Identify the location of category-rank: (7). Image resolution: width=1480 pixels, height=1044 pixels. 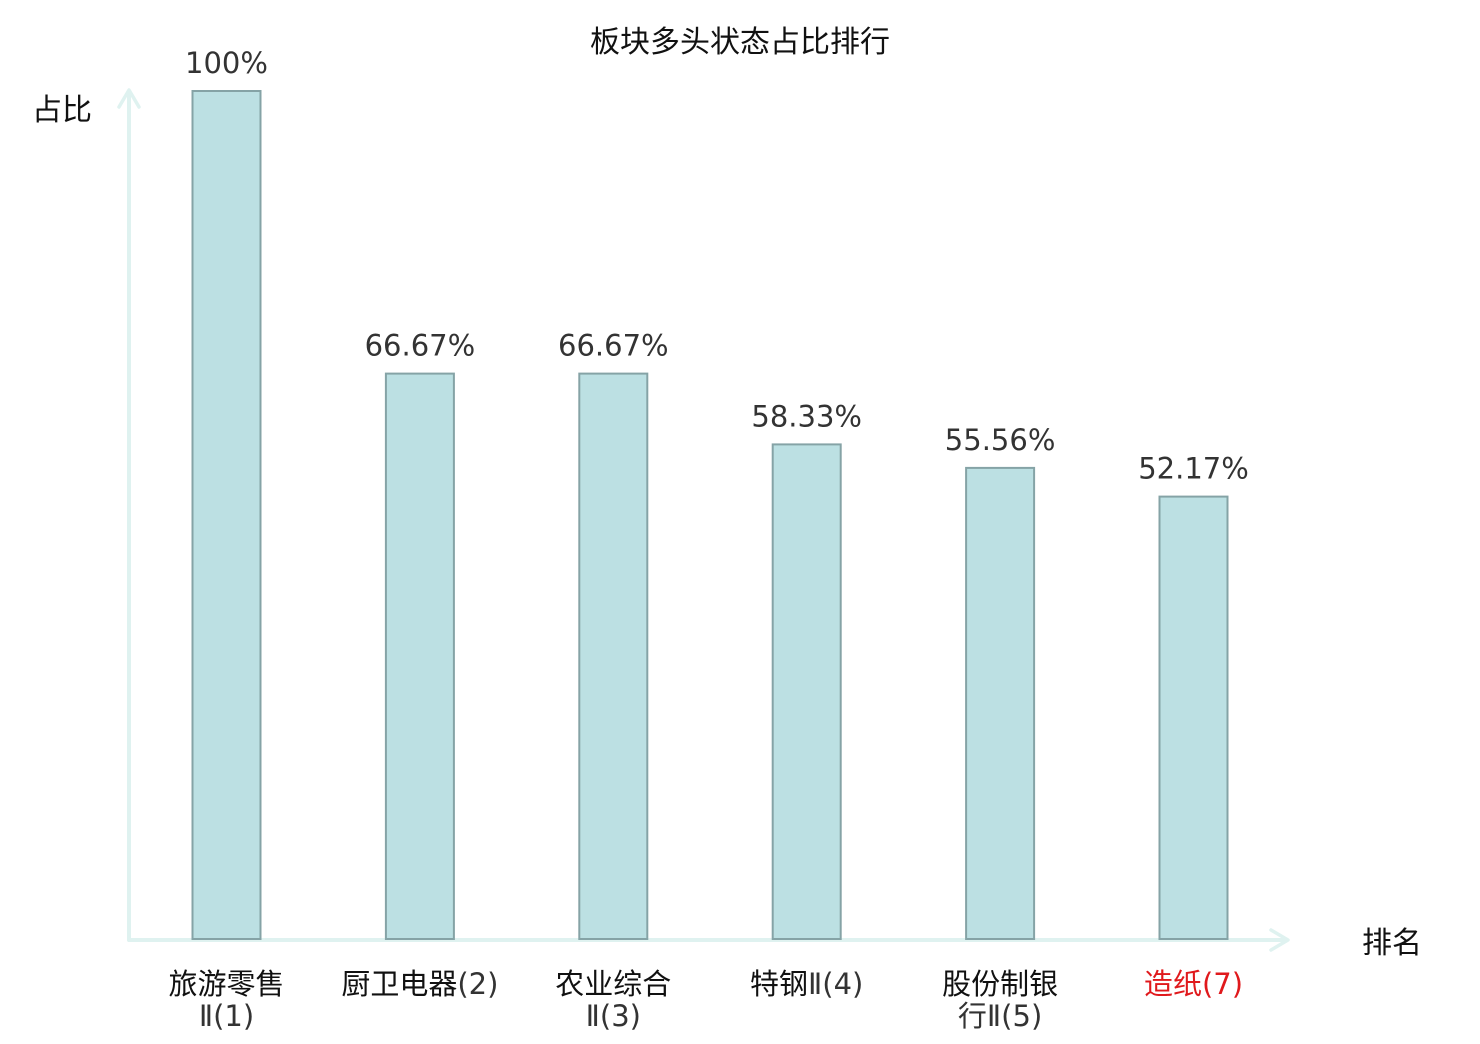
(1222, 984).